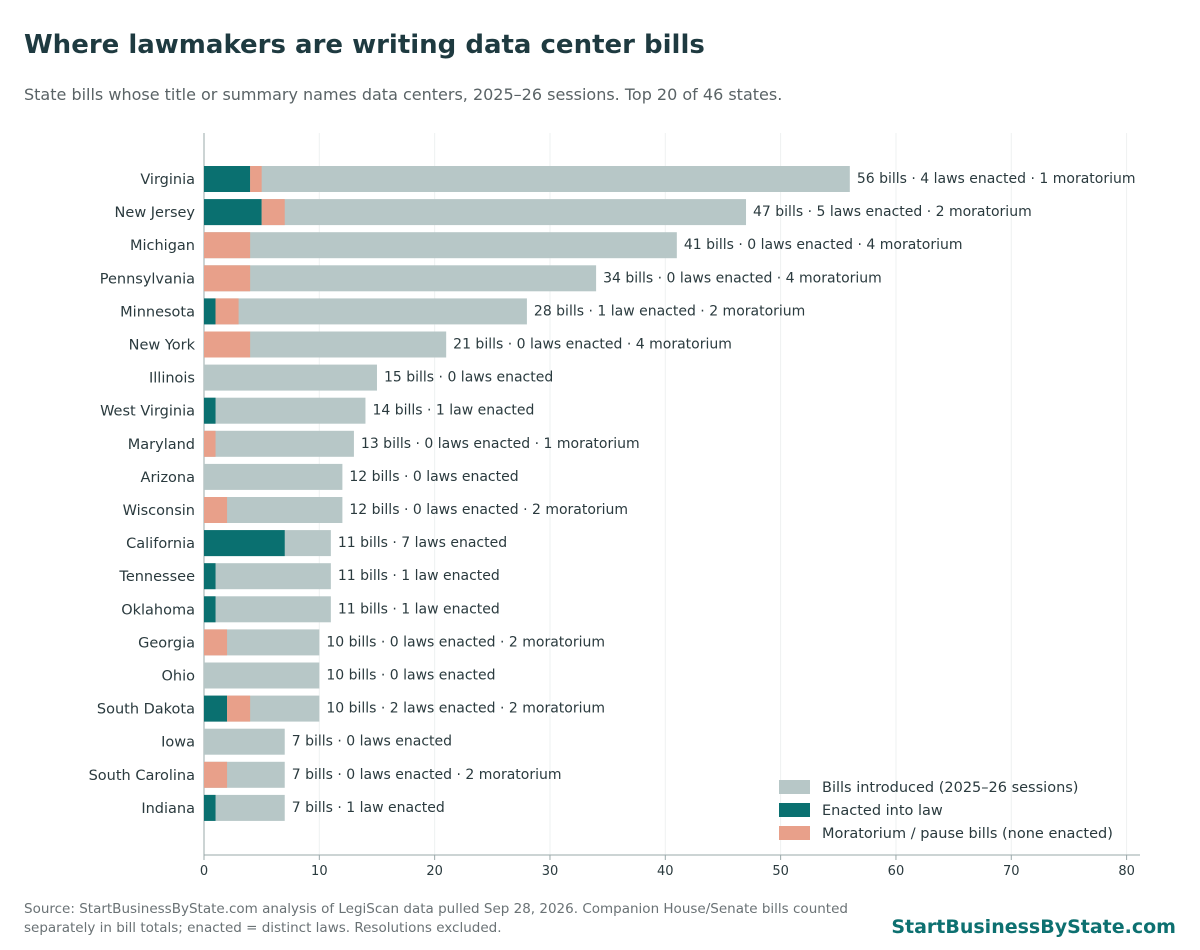 The image size is (1200, 950). What do you see at coordinates (742, 278) in the screenshot?
I see `data-label: 34 bills · 0 laws enacted · 4 moratorium` at bounding box center [742, 278].